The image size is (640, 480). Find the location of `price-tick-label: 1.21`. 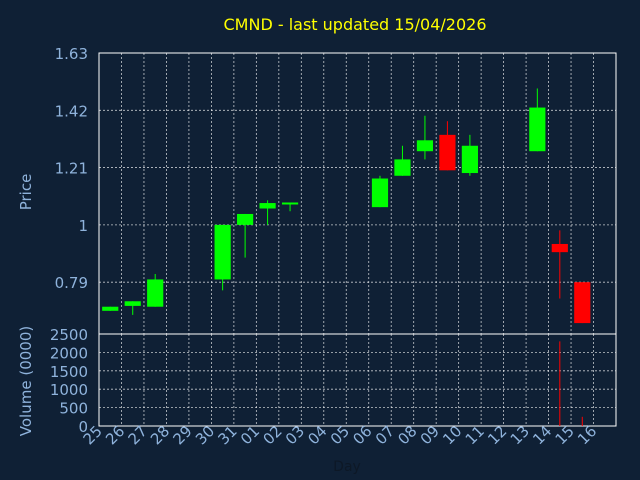

price-tick-label: 1.21 is located at coordinates (71, 169).